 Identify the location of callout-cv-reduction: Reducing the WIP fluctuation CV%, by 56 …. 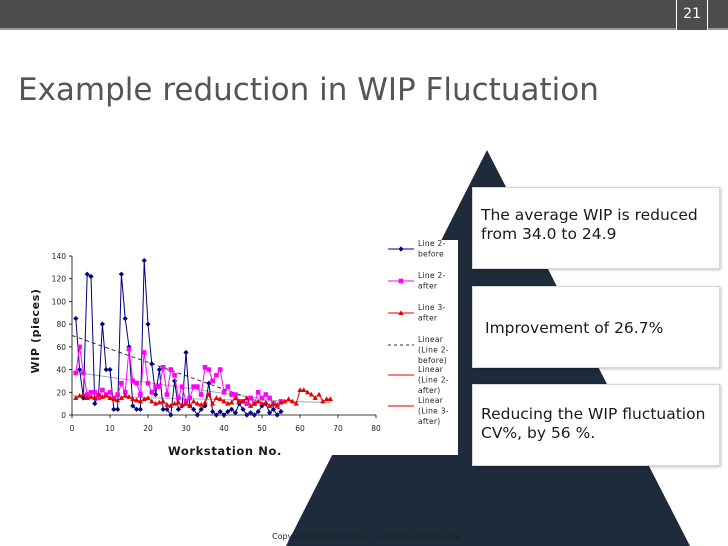
(596, 425).